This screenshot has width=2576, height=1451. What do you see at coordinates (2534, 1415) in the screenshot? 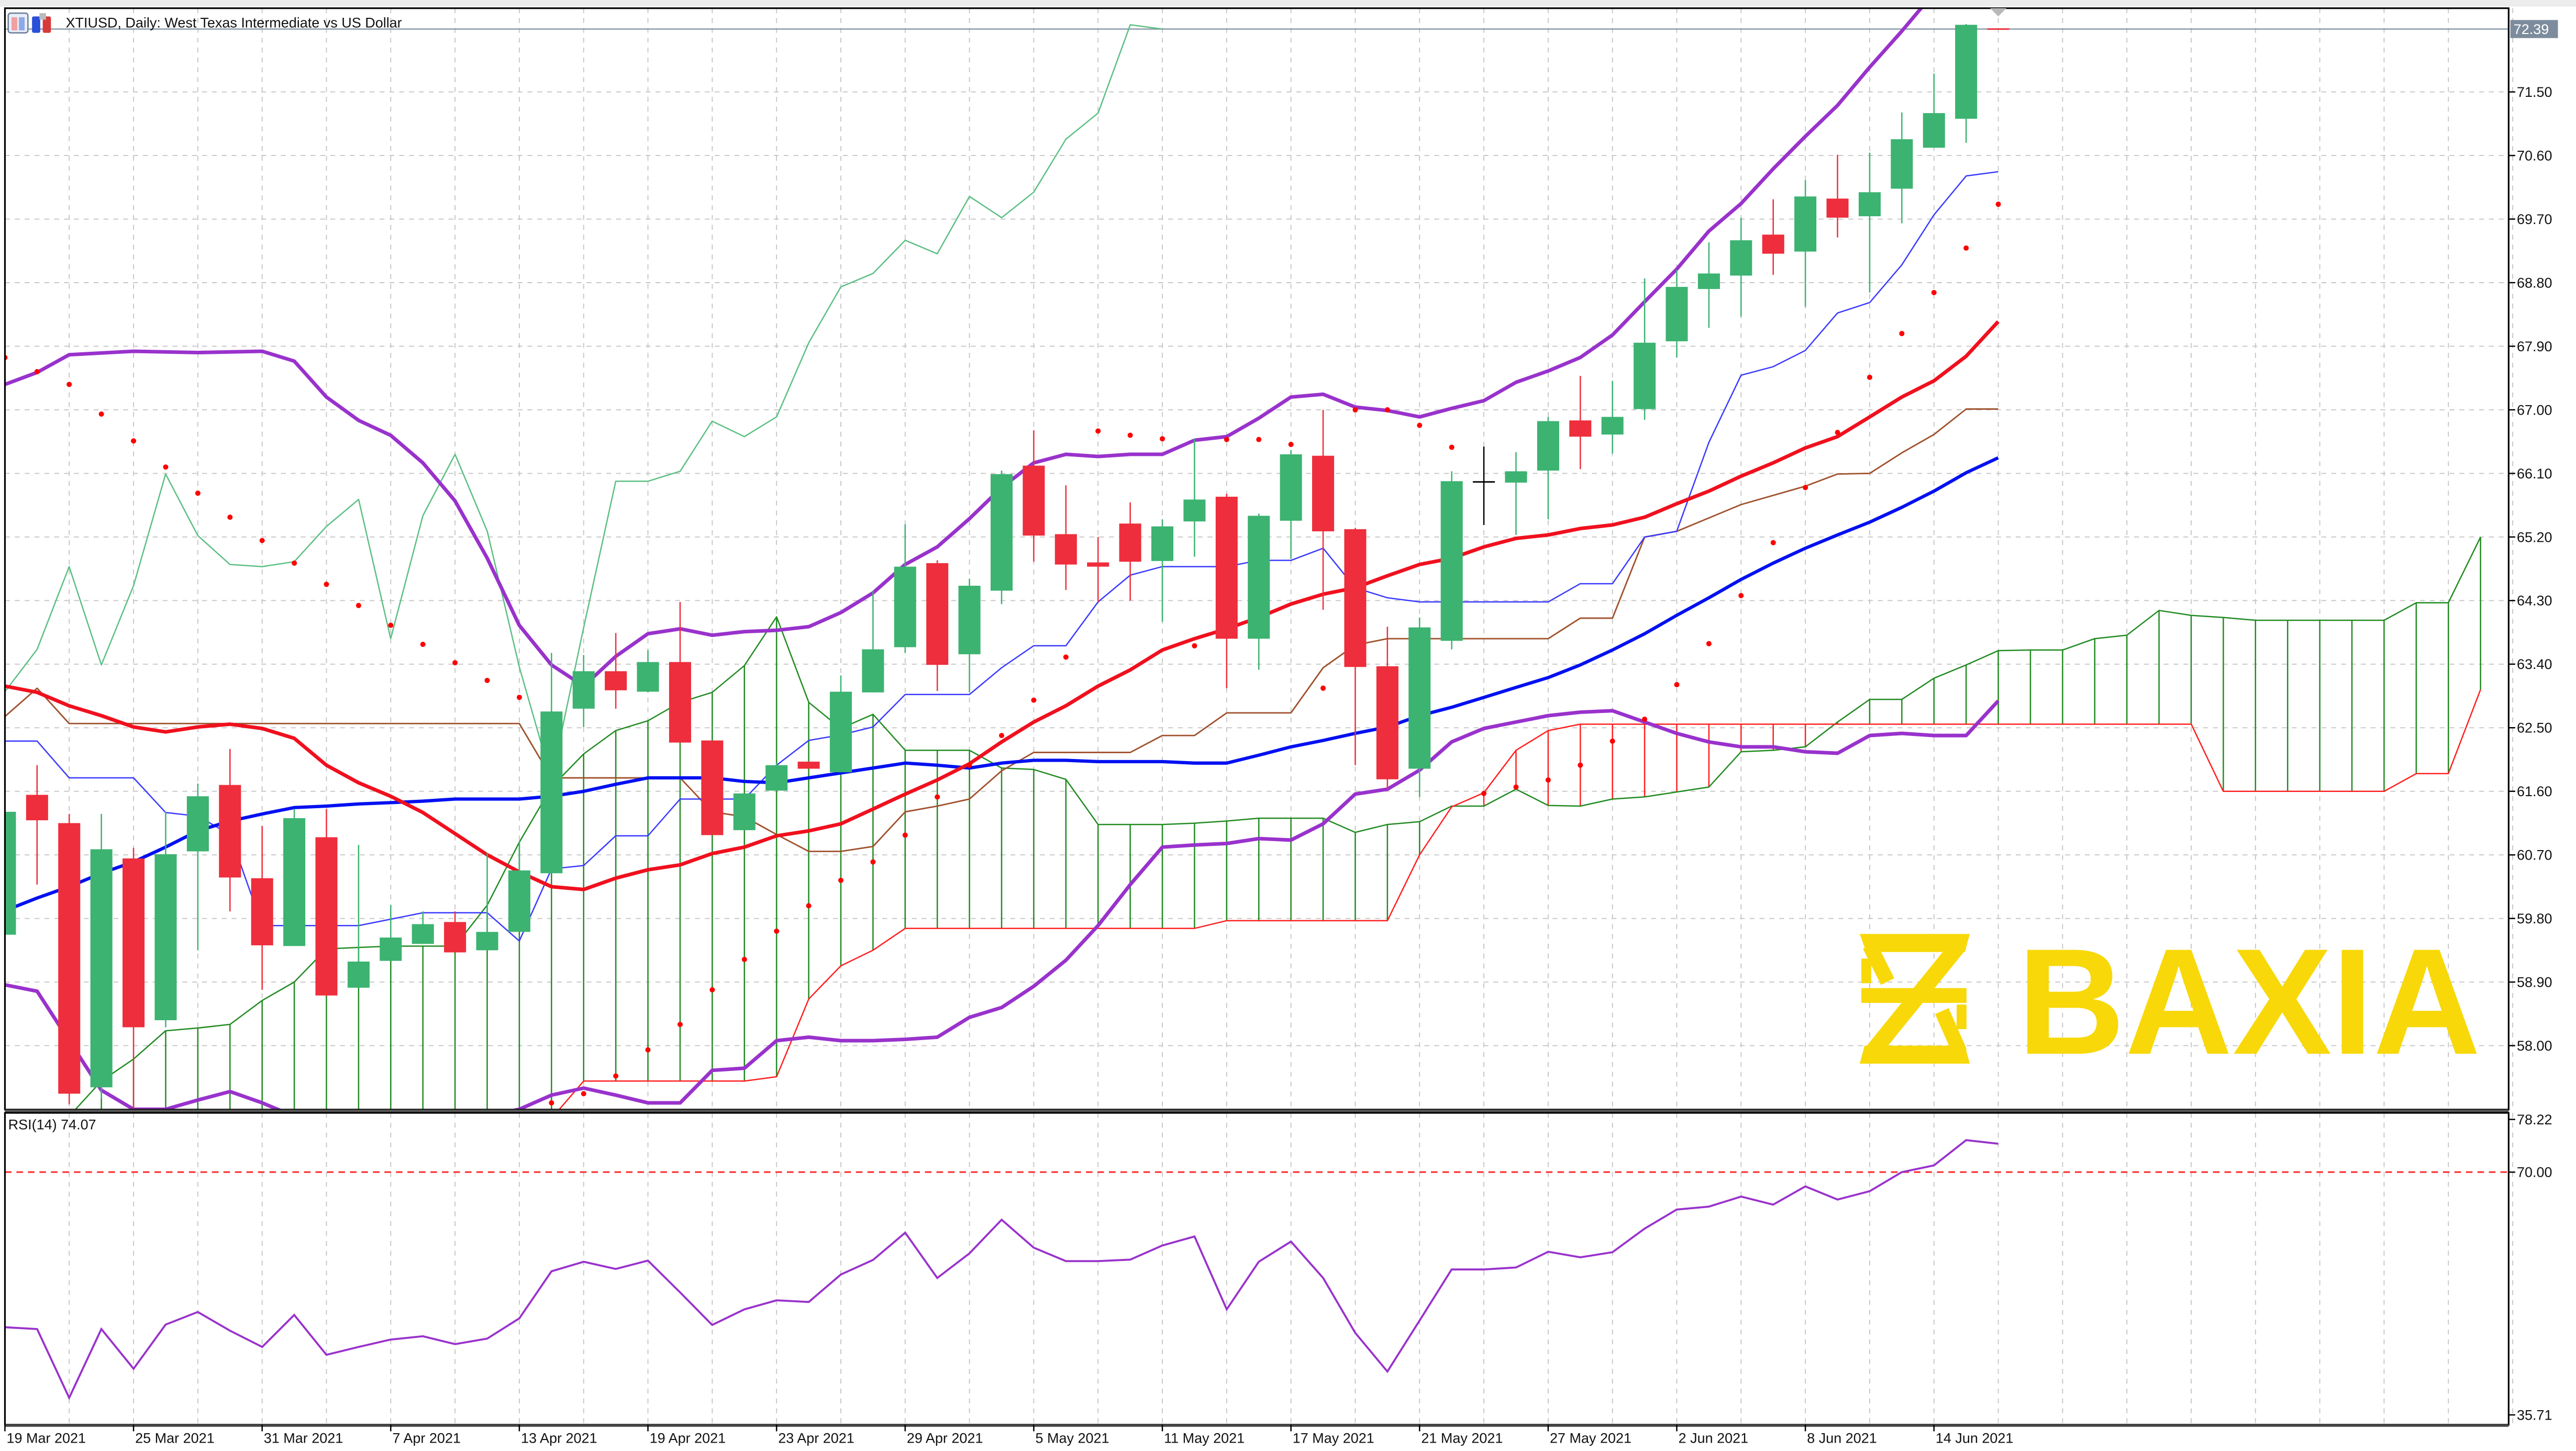
I see `rsi-axis-label: 35.71` at bounding box center [2534, 1415].